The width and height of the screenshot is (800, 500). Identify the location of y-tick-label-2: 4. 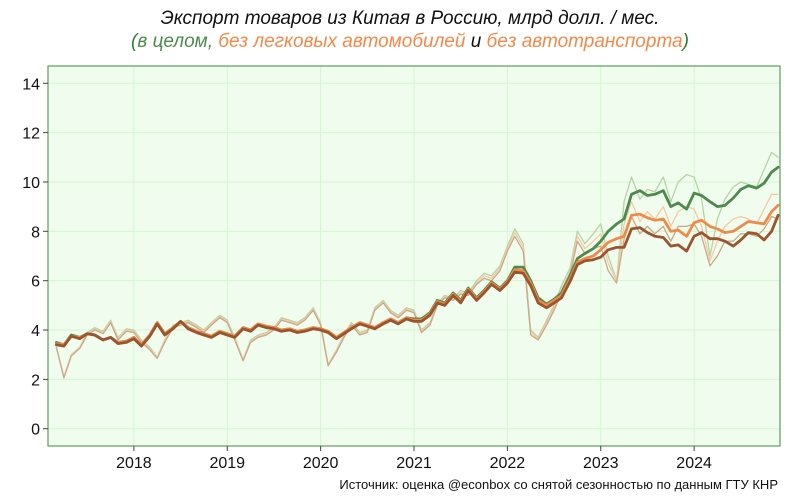
(35, 331).